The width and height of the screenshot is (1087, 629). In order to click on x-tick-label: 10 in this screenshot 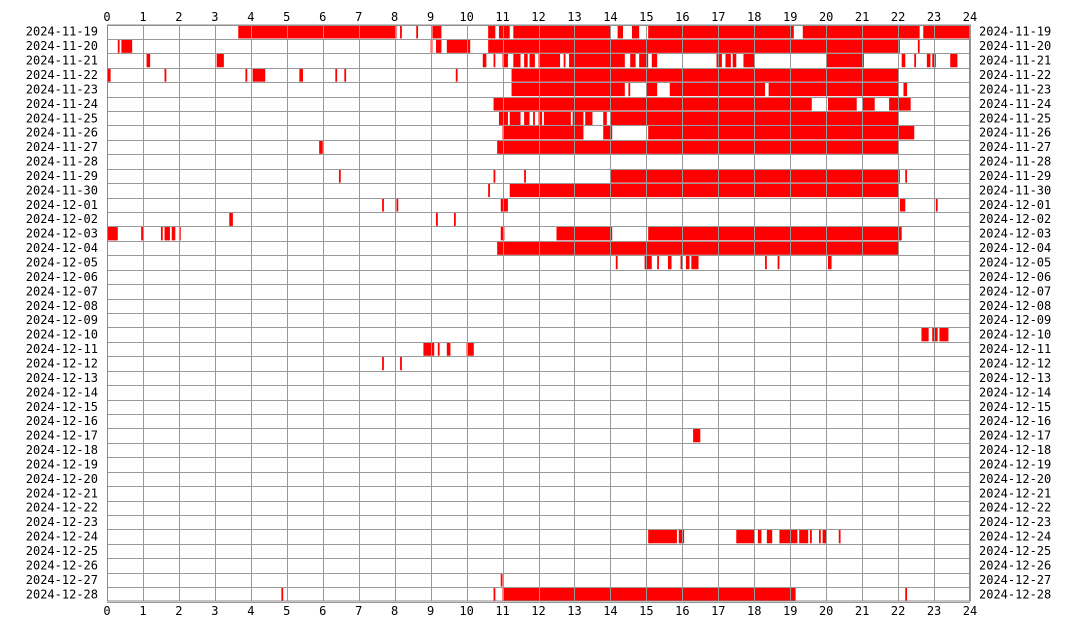, I will do `click(466, 611)`.